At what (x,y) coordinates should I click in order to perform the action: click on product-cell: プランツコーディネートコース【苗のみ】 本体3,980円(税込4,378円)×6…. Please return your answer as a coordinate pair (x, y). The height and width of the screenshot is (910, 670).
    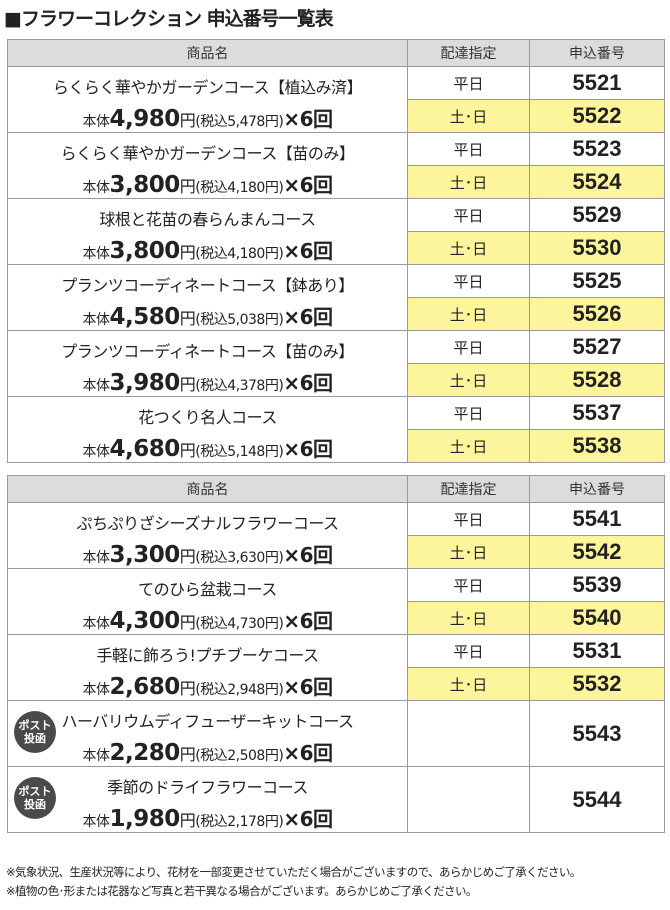
    Looking at the image, I should click on (207, 363).